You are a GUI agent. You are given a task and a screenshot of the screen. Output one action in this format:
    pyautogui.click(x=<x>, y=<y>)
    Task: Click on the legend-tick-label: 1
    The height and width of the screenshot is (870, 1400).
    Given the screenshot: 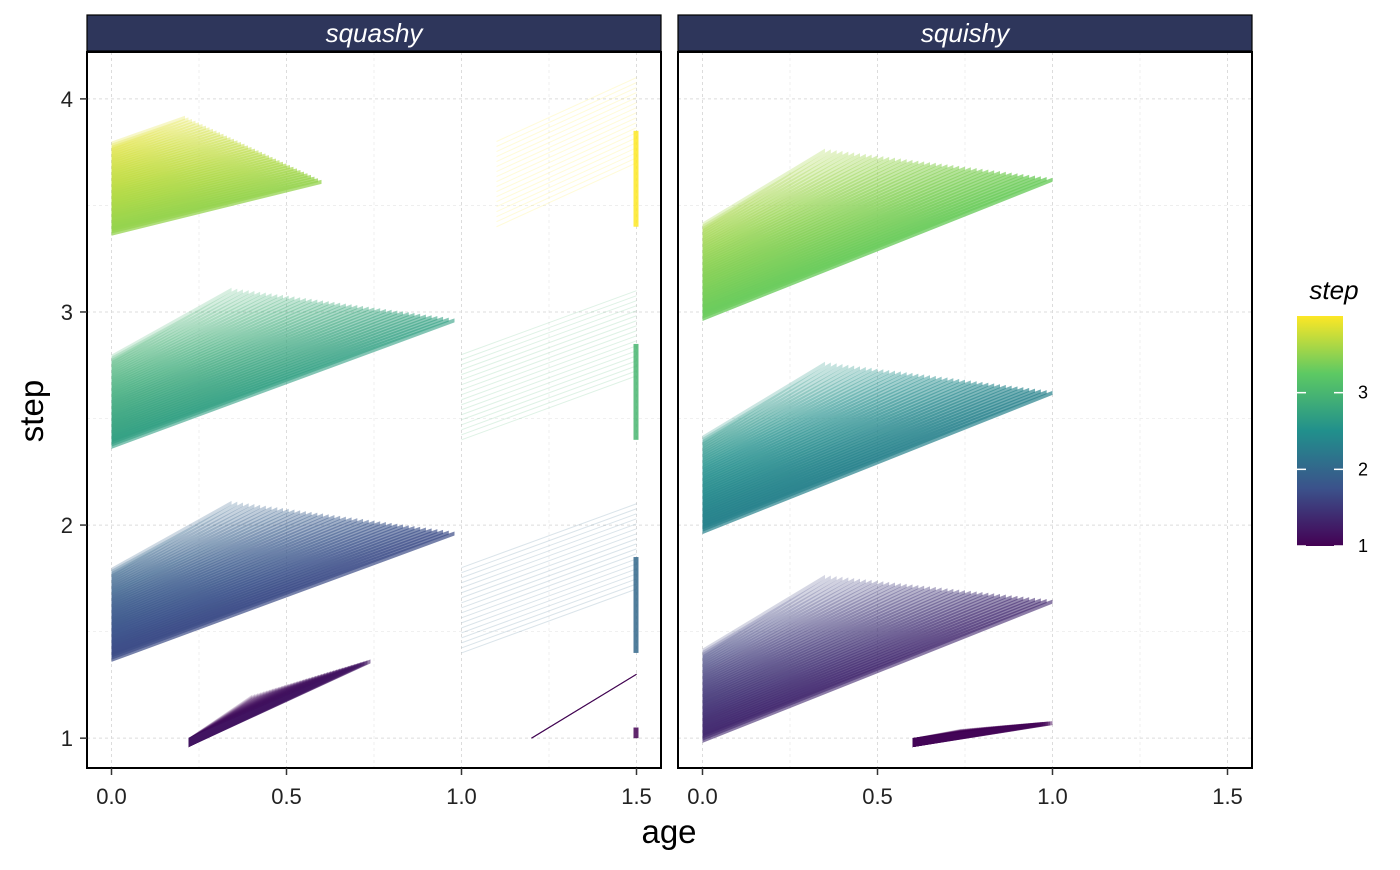 What is the action you would take?
    pyautogui.click(x=1363, y=546)
    